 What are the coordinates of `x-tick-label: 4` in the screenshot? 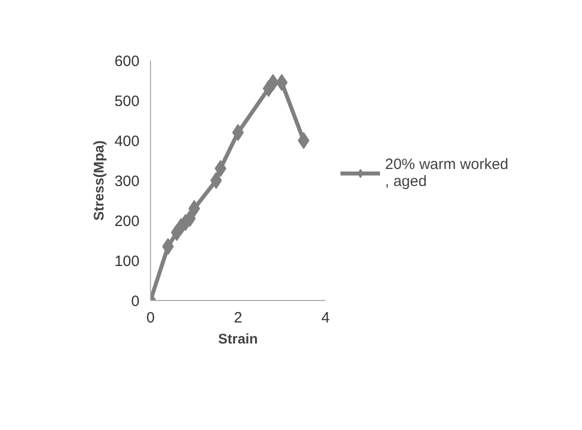 It's located at (325, 318).